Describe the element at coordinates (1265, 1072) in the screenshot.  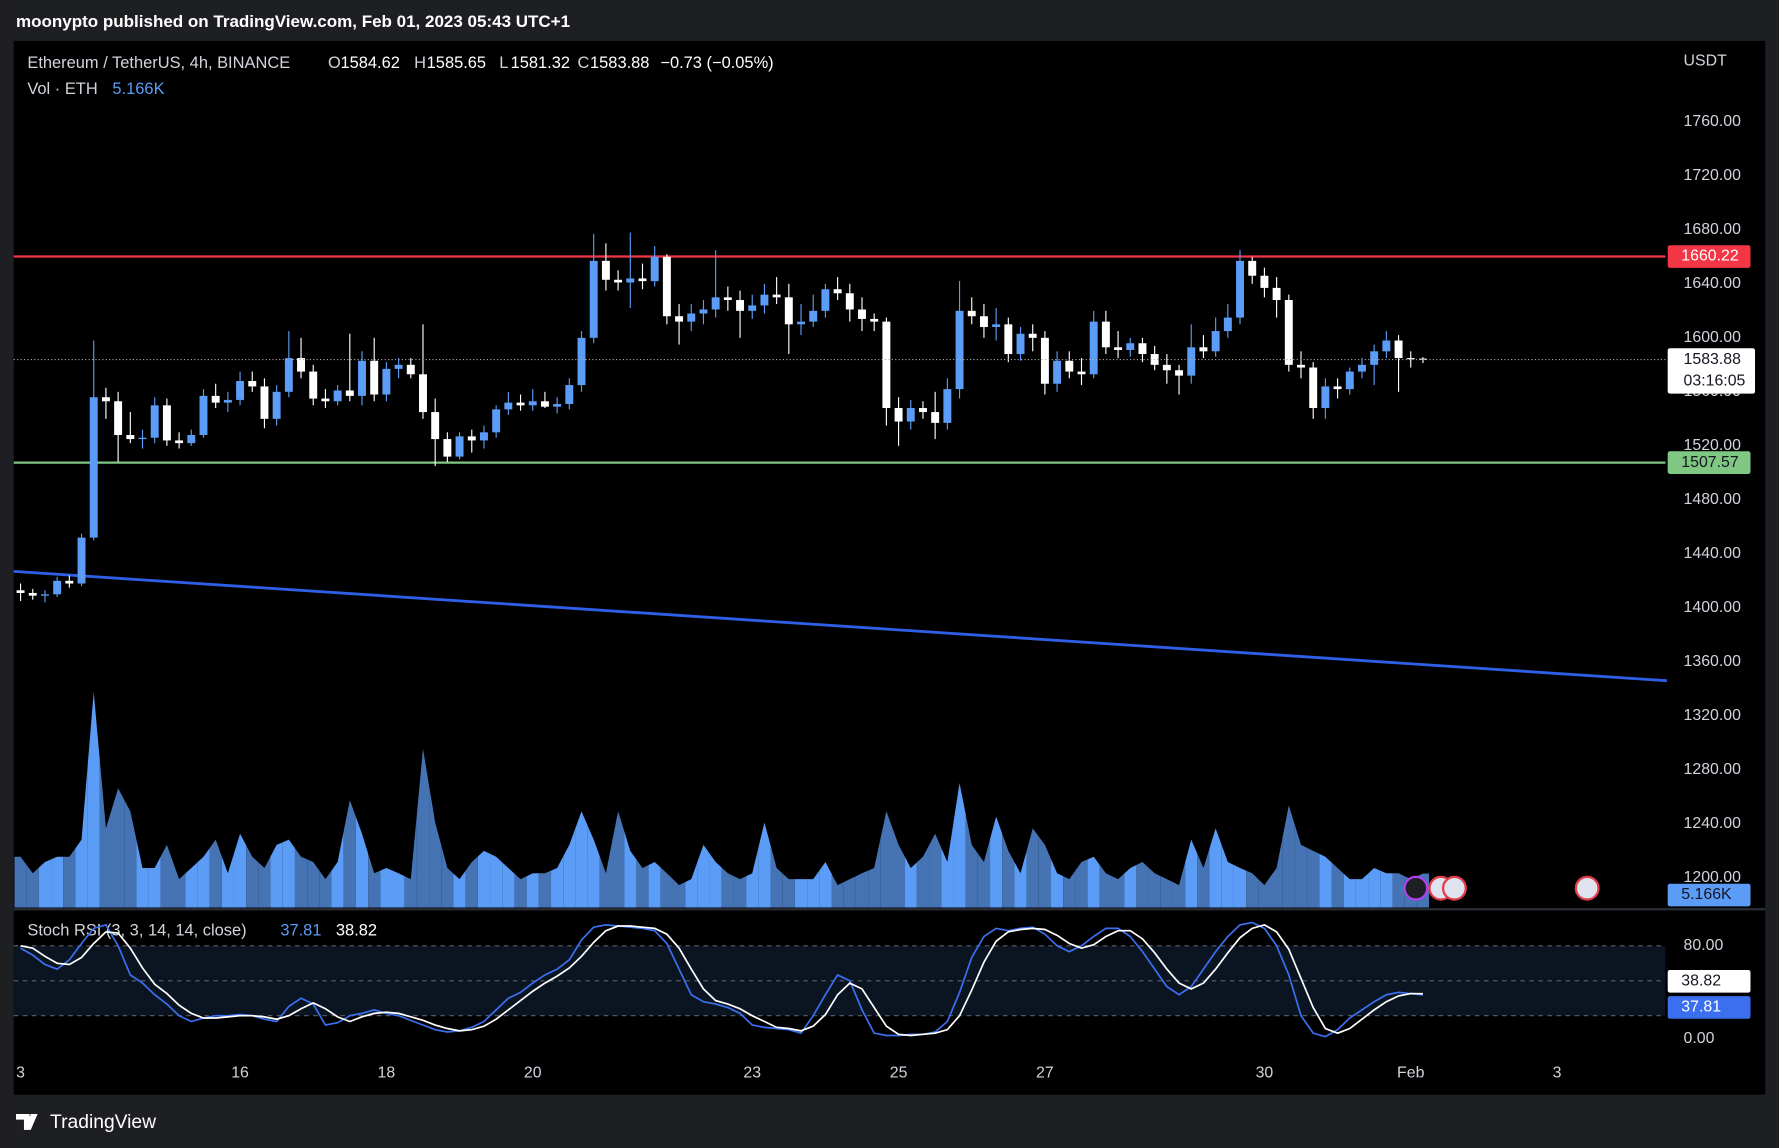
I see `x-tick-label: 30` at that location.